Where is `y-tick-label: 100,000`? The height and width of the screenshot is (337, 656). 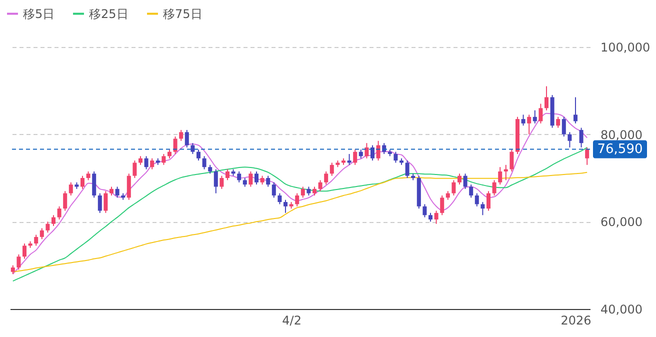
y-tick-label: 100,000 is located at coordinates (625, 47).